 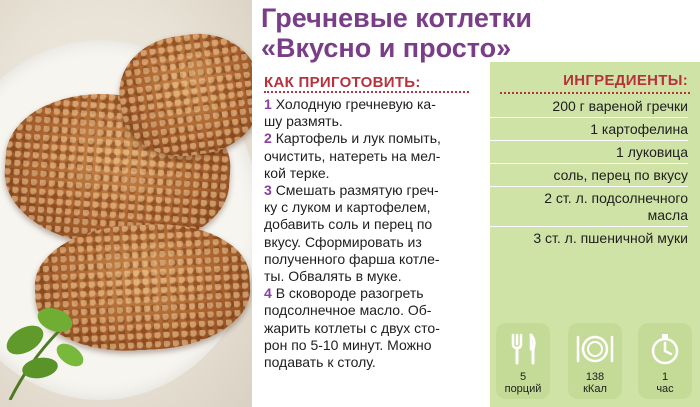 I want to click on step-number: 4, so click(x=268, y=293).